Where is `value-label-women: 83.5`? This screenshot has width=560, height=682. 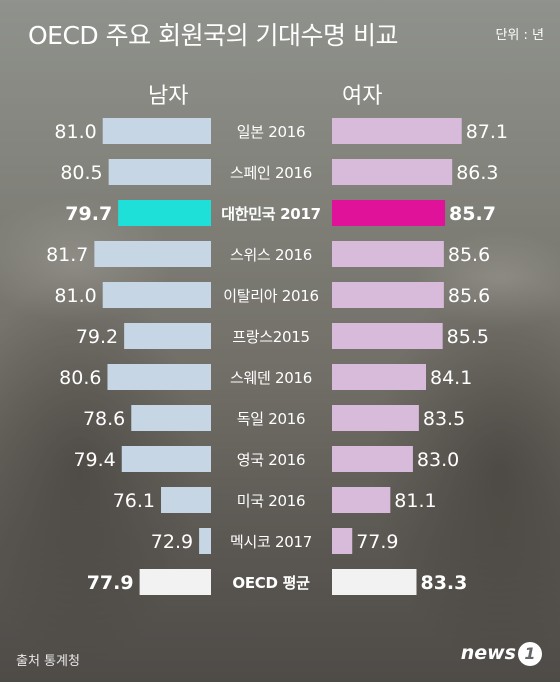
value-label-women: 83.5 is located at coordinates (444, 419).